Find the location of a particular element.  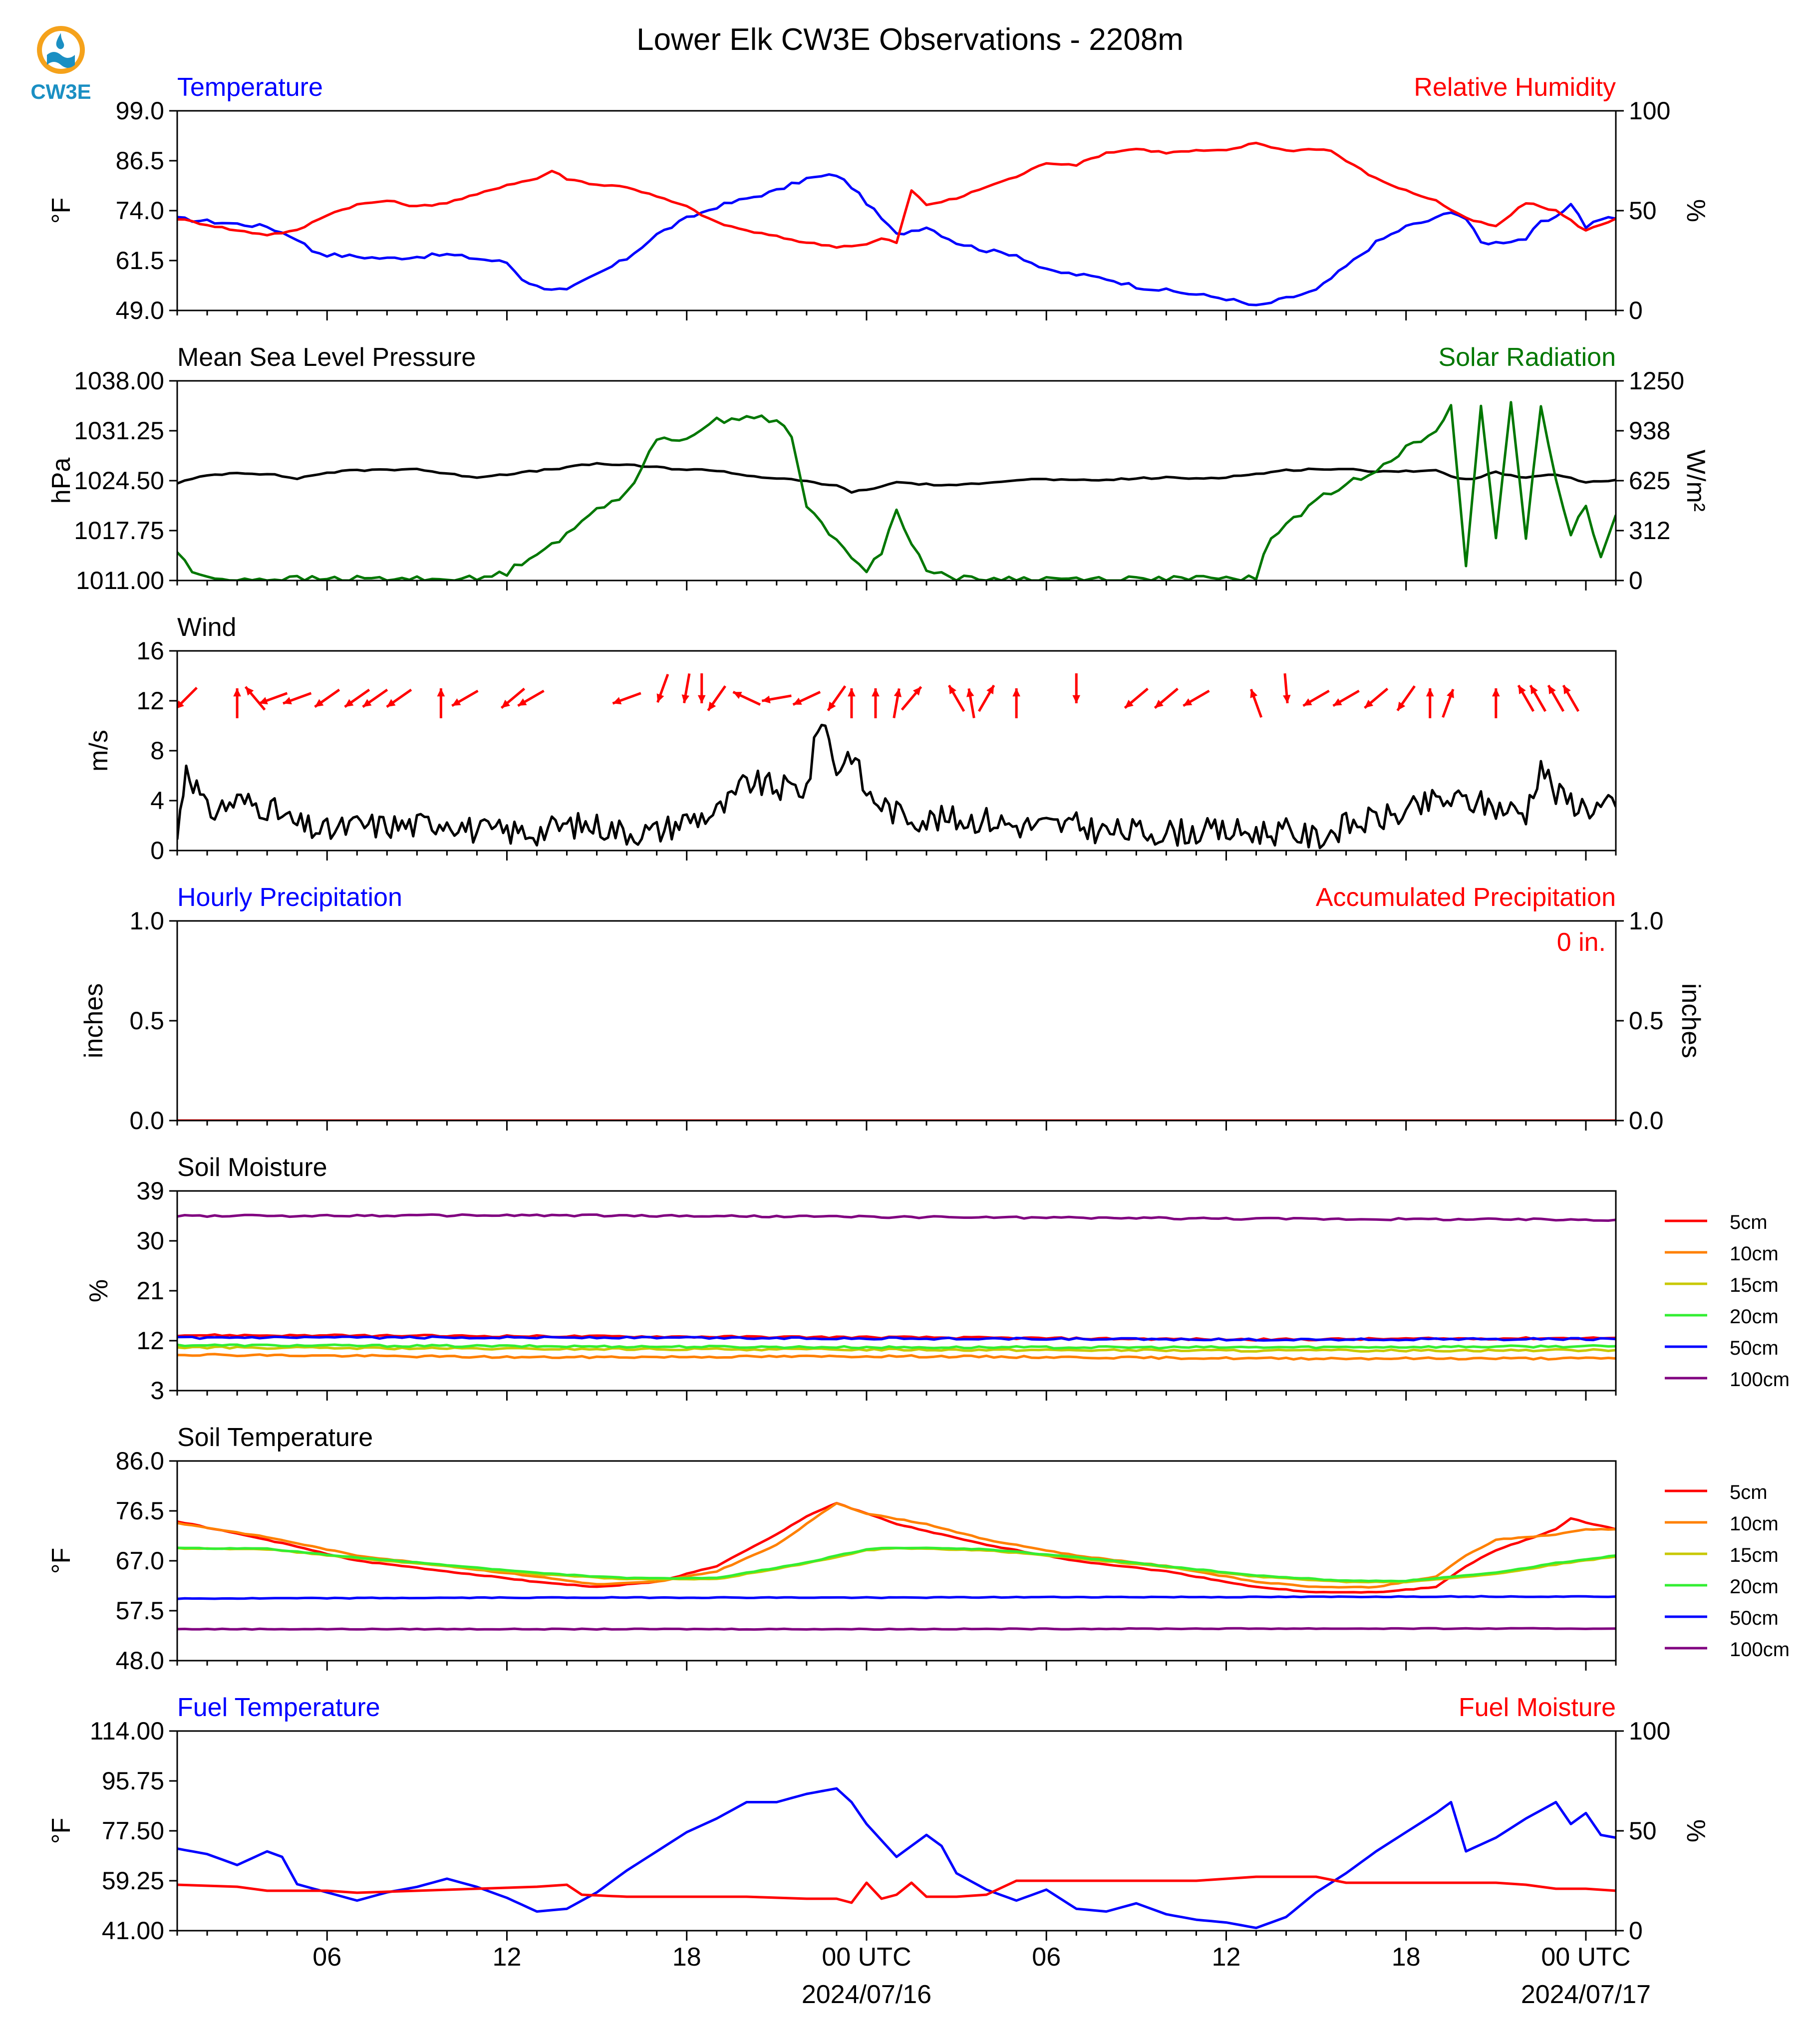

y-tick-label-left: 86.0 is located at coordinates (140, 1461).